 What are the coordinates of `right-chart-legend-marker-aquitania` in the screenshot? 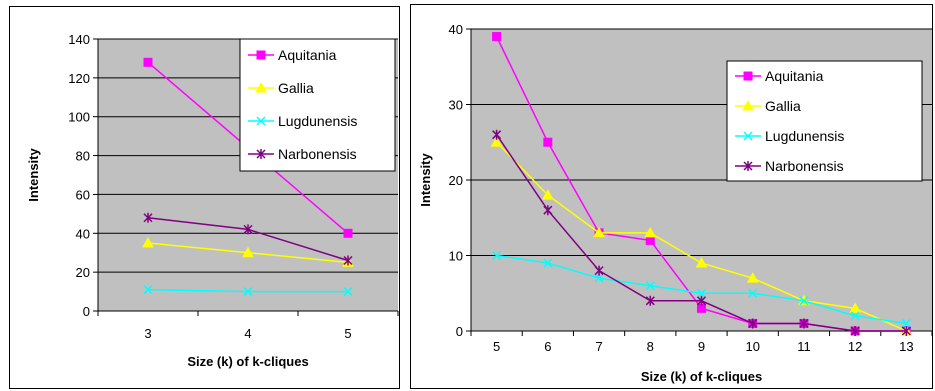 It's located at (748, 76).